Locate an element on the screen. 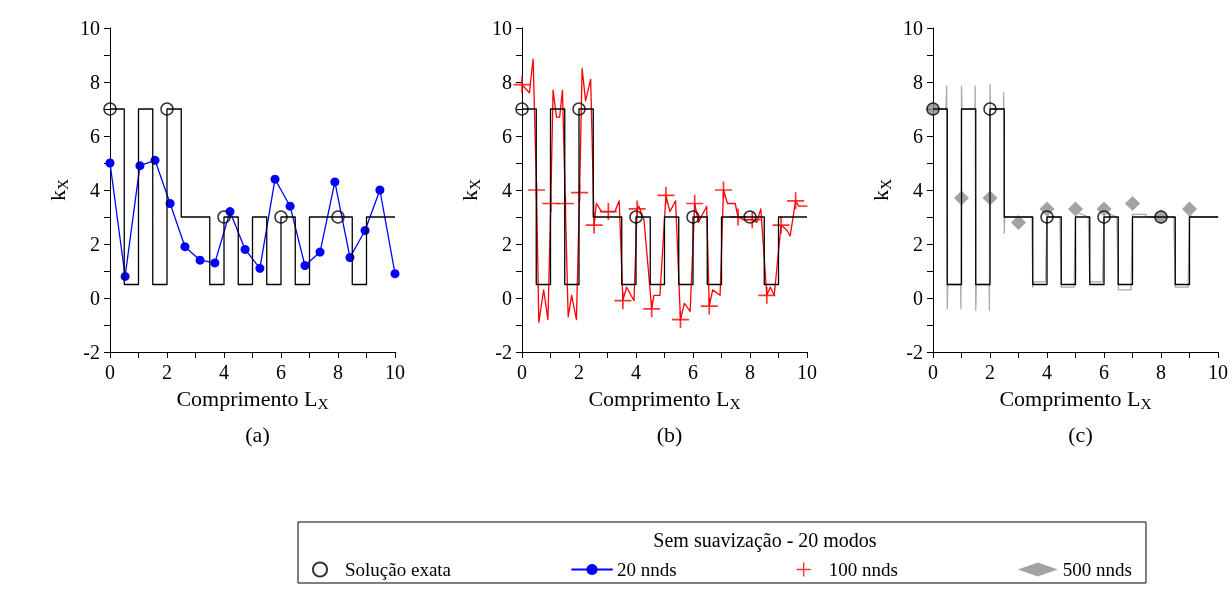 The width and height of the screenshot is (1232, 606). text: (c) is located at coordinates (1080, 434).